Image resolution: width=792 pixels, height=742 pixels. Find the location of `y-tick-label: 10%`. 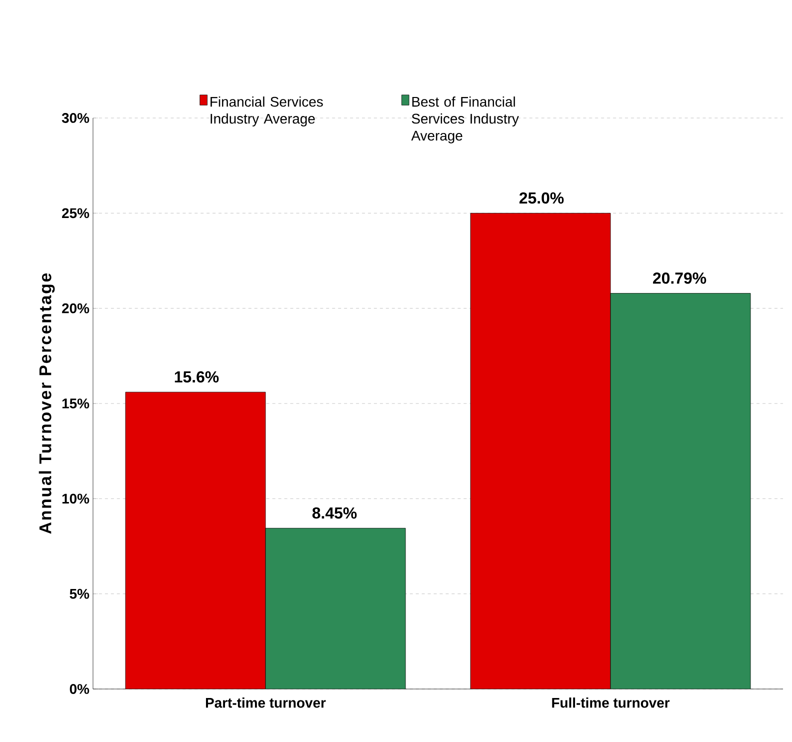

y-tick-label: 10% is located at coordinates (76, 499).